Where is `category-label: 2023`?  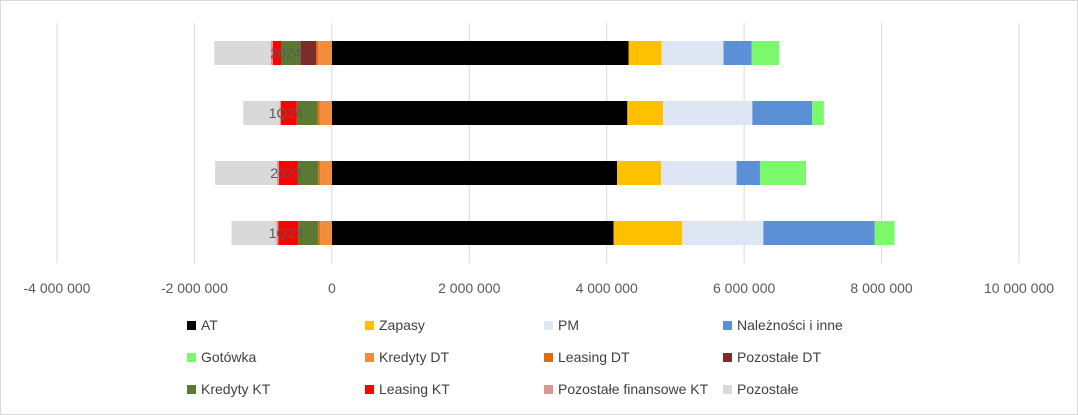 category-label: 2023 is located at coordinates (285, 173).